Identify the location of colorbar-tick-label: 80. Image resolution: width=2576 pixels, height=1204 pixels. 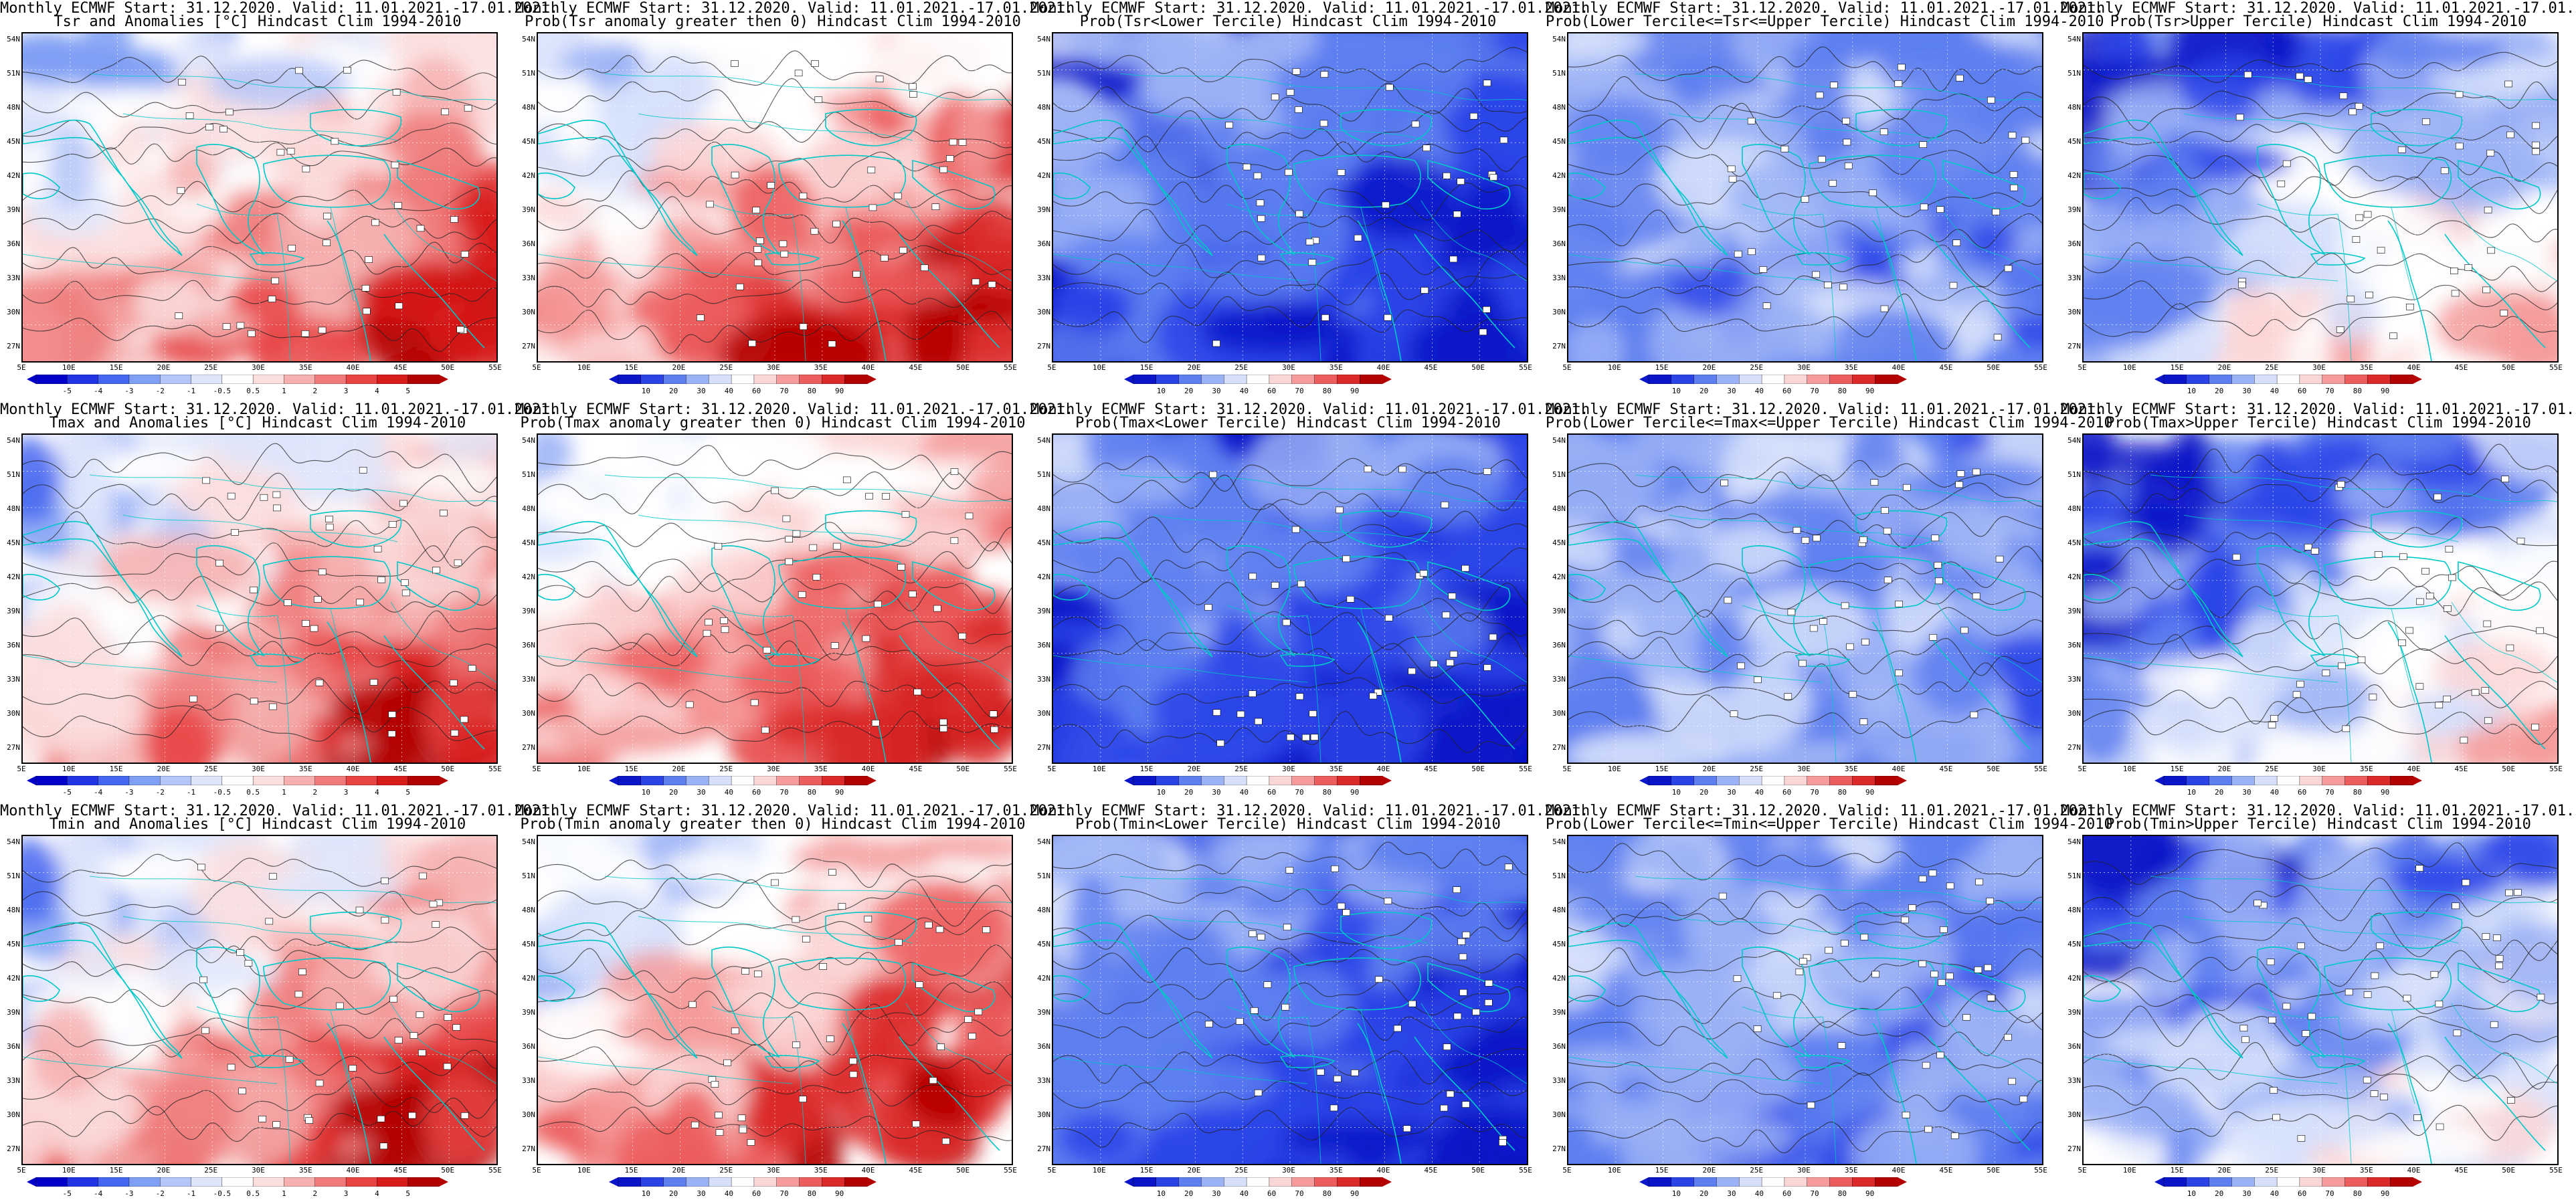
(1326, 1193).